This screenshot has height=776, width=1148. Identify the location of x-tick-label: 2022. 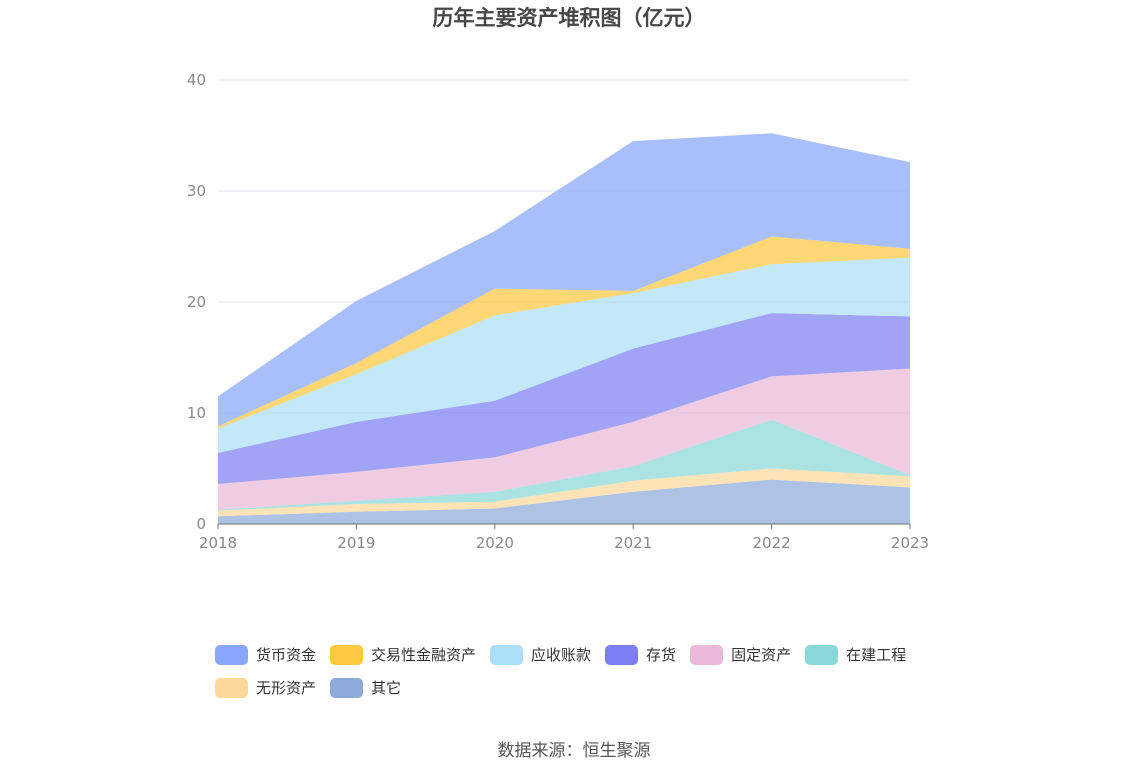
(772, 543).